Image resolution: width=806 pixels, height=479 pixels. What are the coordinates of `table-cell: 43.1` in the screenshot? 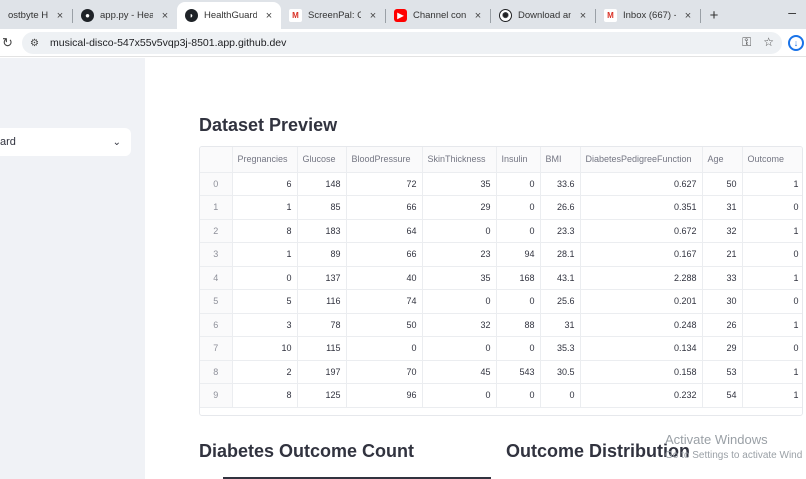 It's located at (560, 278).